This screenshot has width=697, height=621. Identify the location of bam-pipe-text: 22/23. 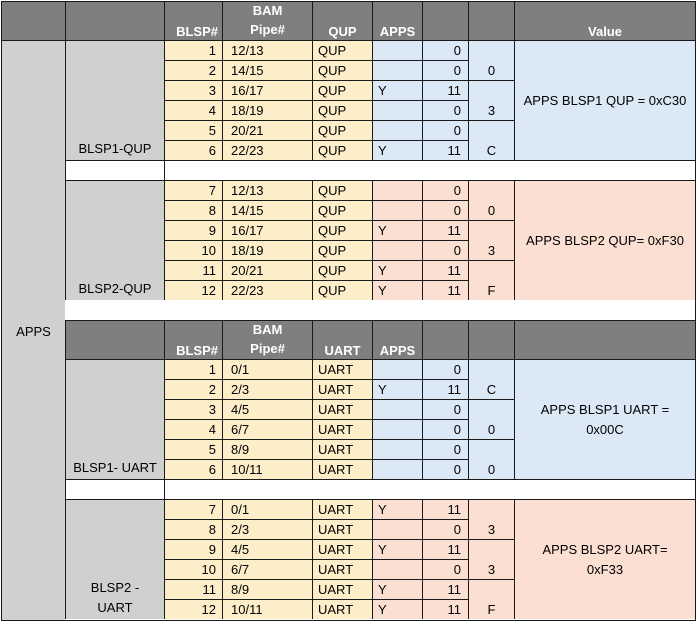
(247, 150).